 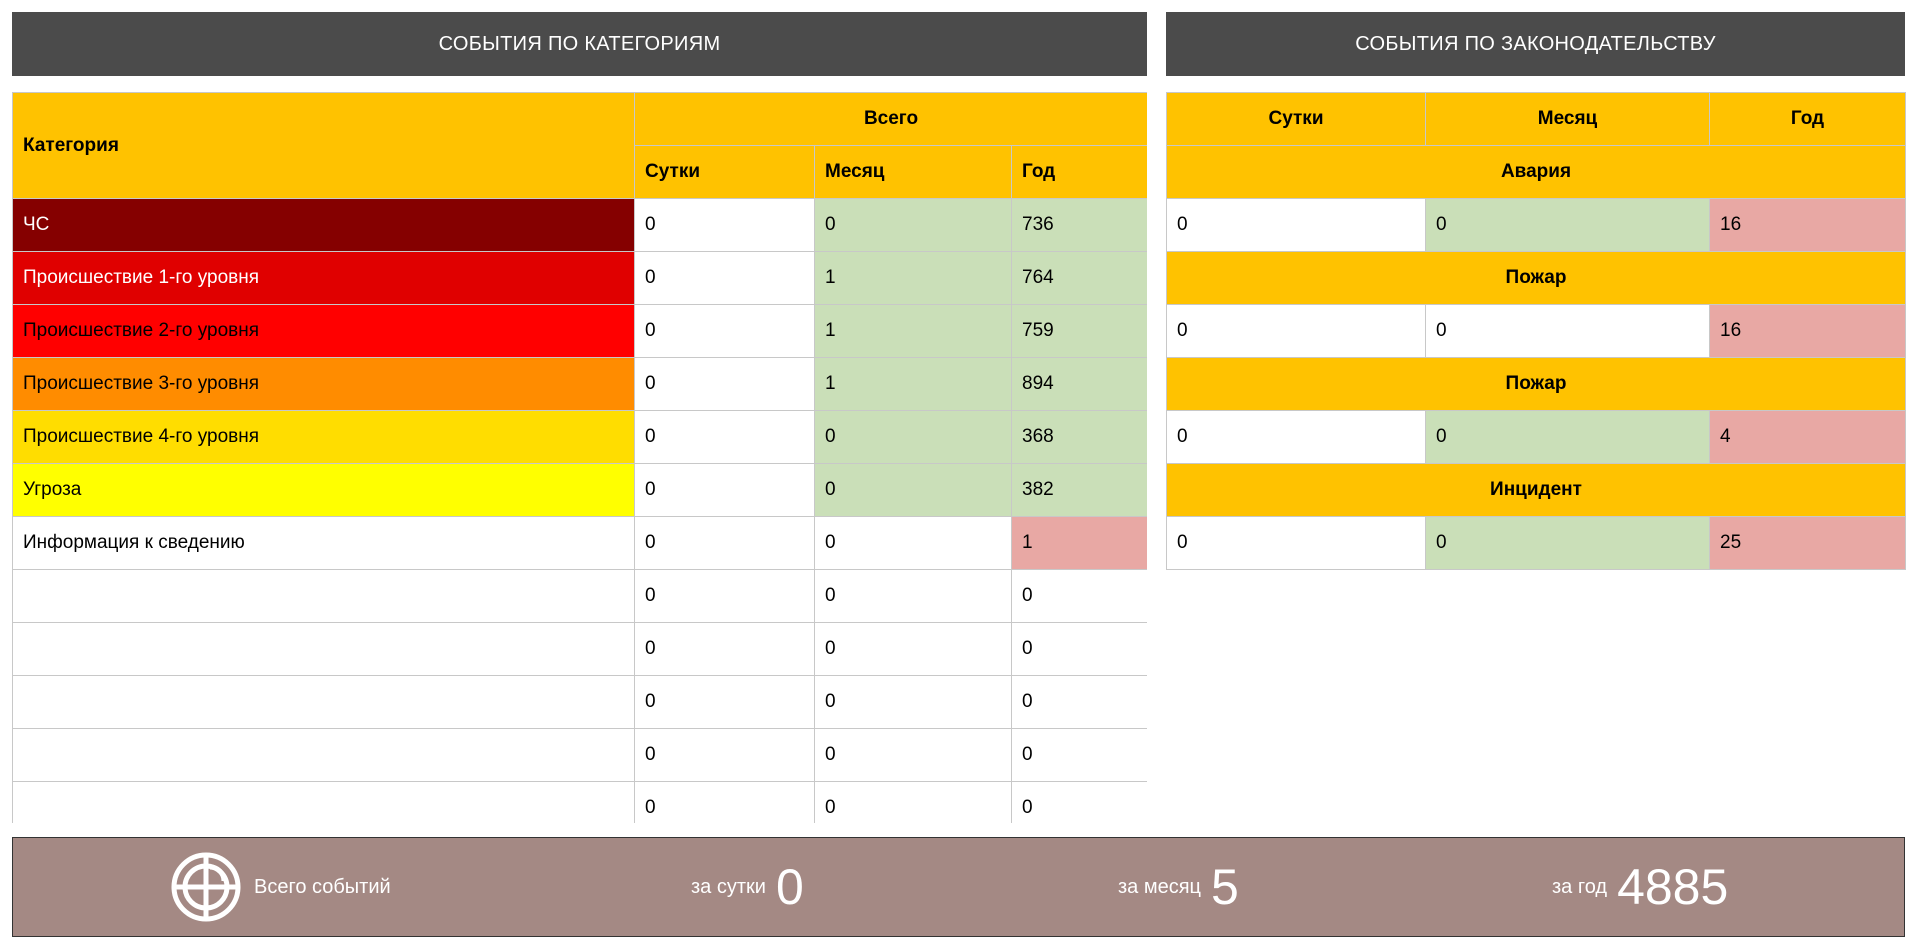 What do you see at coordinates (1078, 490) in the screenshot?
I see `year-count-cell: 382` at bounding box center [1078, 490].